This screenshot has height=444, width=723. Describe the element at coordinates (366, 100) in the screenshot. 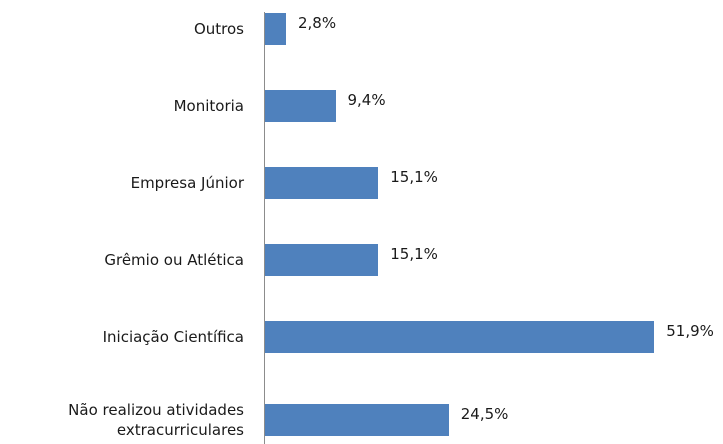

I see `value-label: 9,4%` at that location.